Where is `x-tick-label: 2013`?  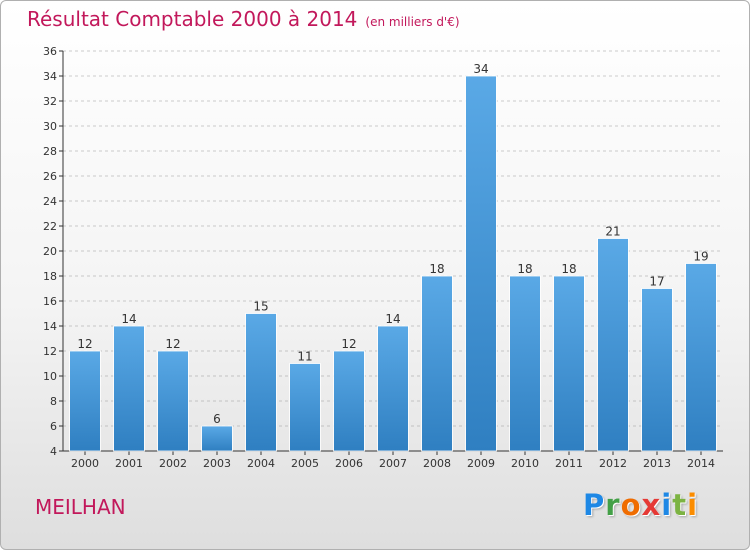
x-tick-label: 2013 is located at coordinates (657, 463).